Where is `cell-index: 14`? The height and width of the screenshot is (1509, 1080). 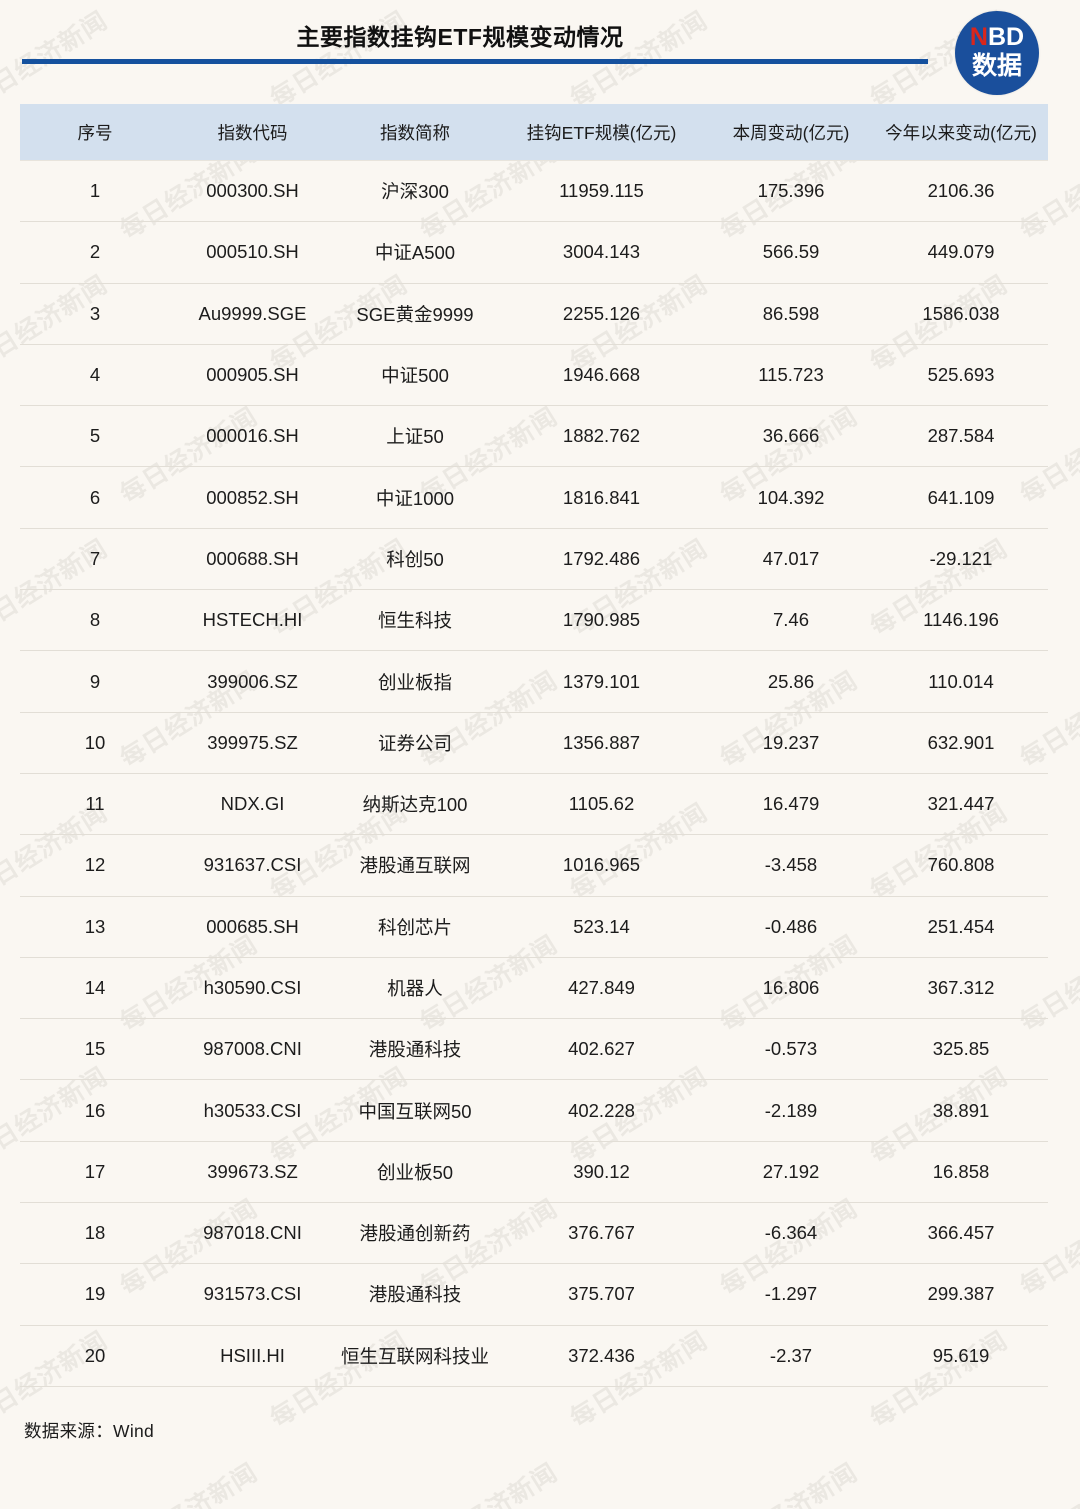 cell-index: 14 is located at coordinates (95, 988).